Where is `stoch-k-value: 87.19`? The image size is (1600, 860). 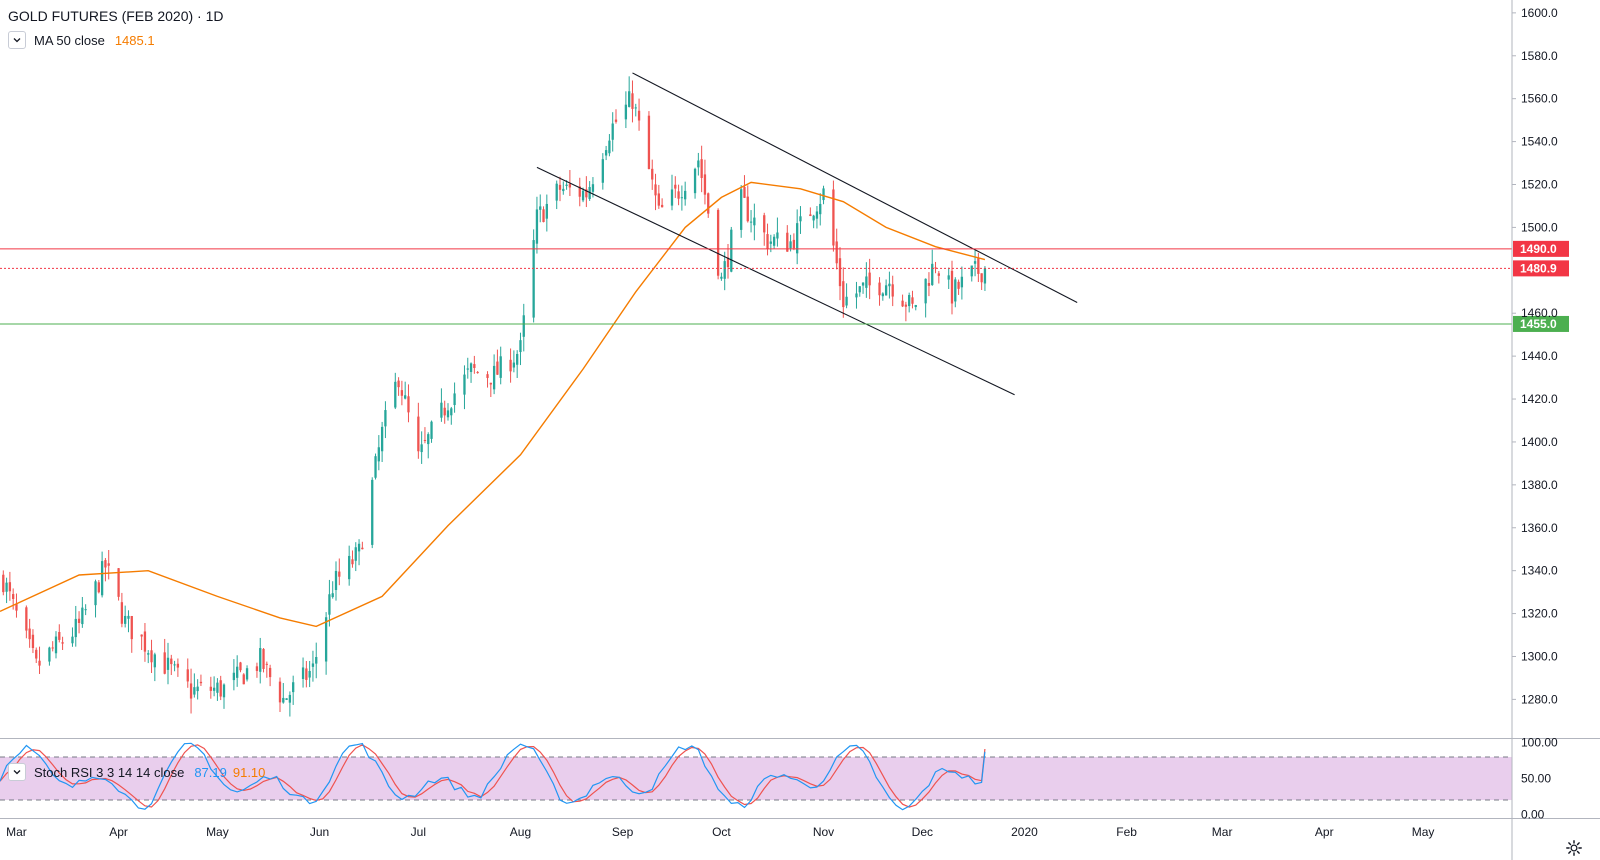
stoch-k-value: 87.19 is located at coordinates (210, 772).